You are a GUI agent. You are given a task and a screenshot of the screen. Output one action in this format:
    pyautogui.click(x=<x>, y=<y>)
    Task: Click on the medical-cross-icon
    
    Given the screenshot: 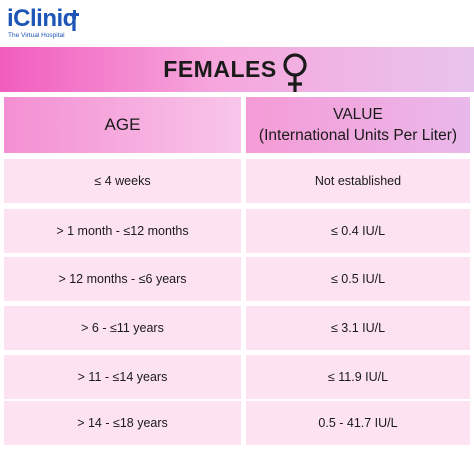 What is the action you would take?
    pyautogui.click(x=74, y=14)
    